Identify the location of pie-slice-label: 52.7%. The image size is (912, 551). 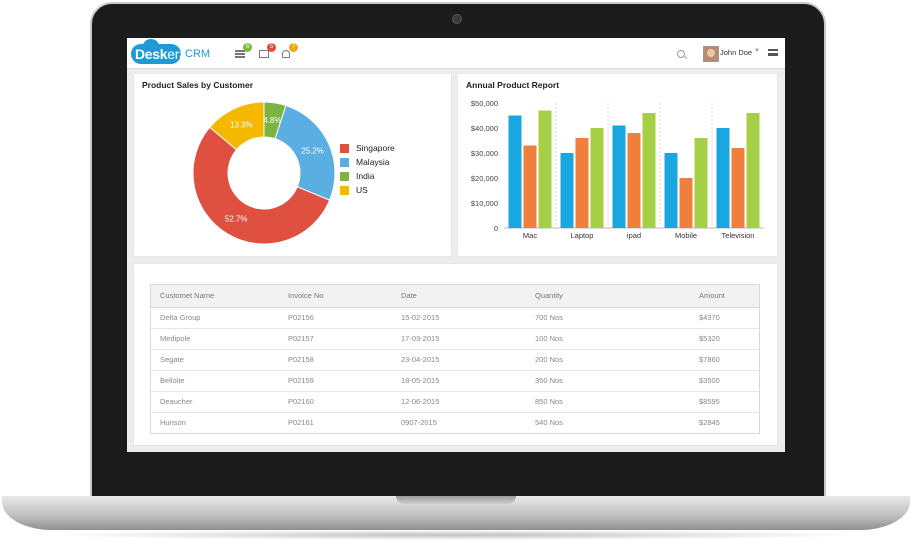
(236, 219).